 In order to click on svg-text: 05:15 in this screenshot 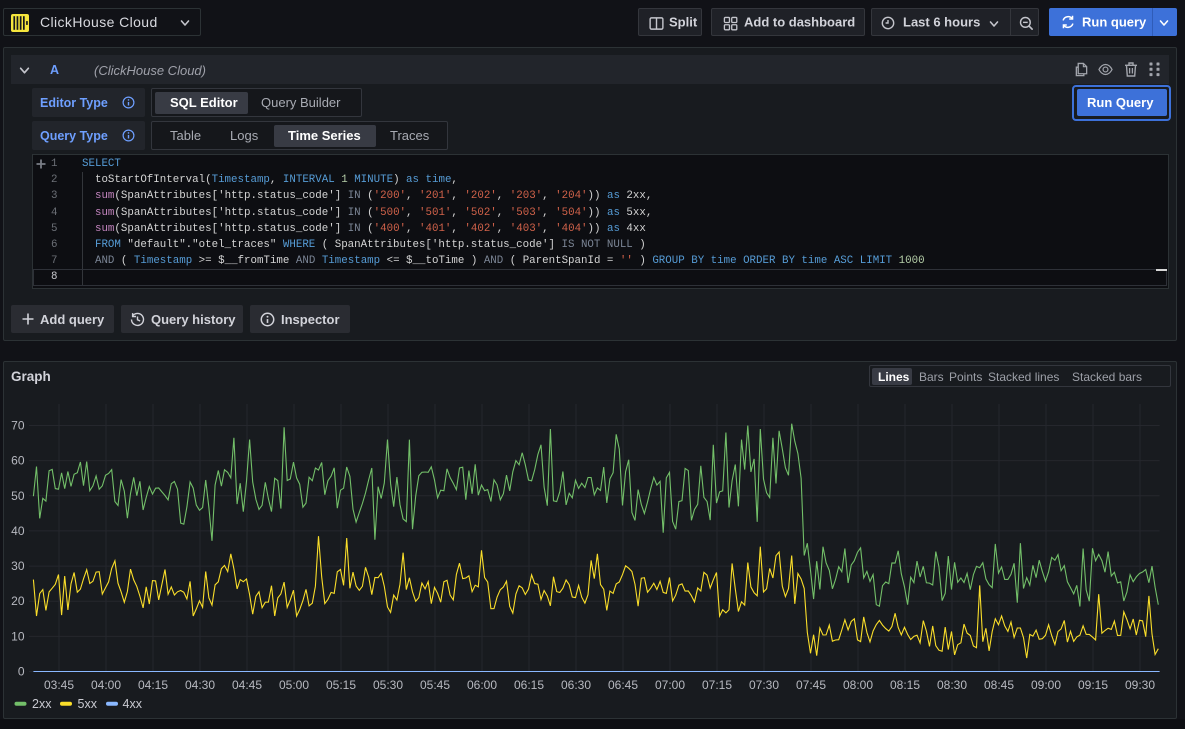, I will do `click(341, 685)`.